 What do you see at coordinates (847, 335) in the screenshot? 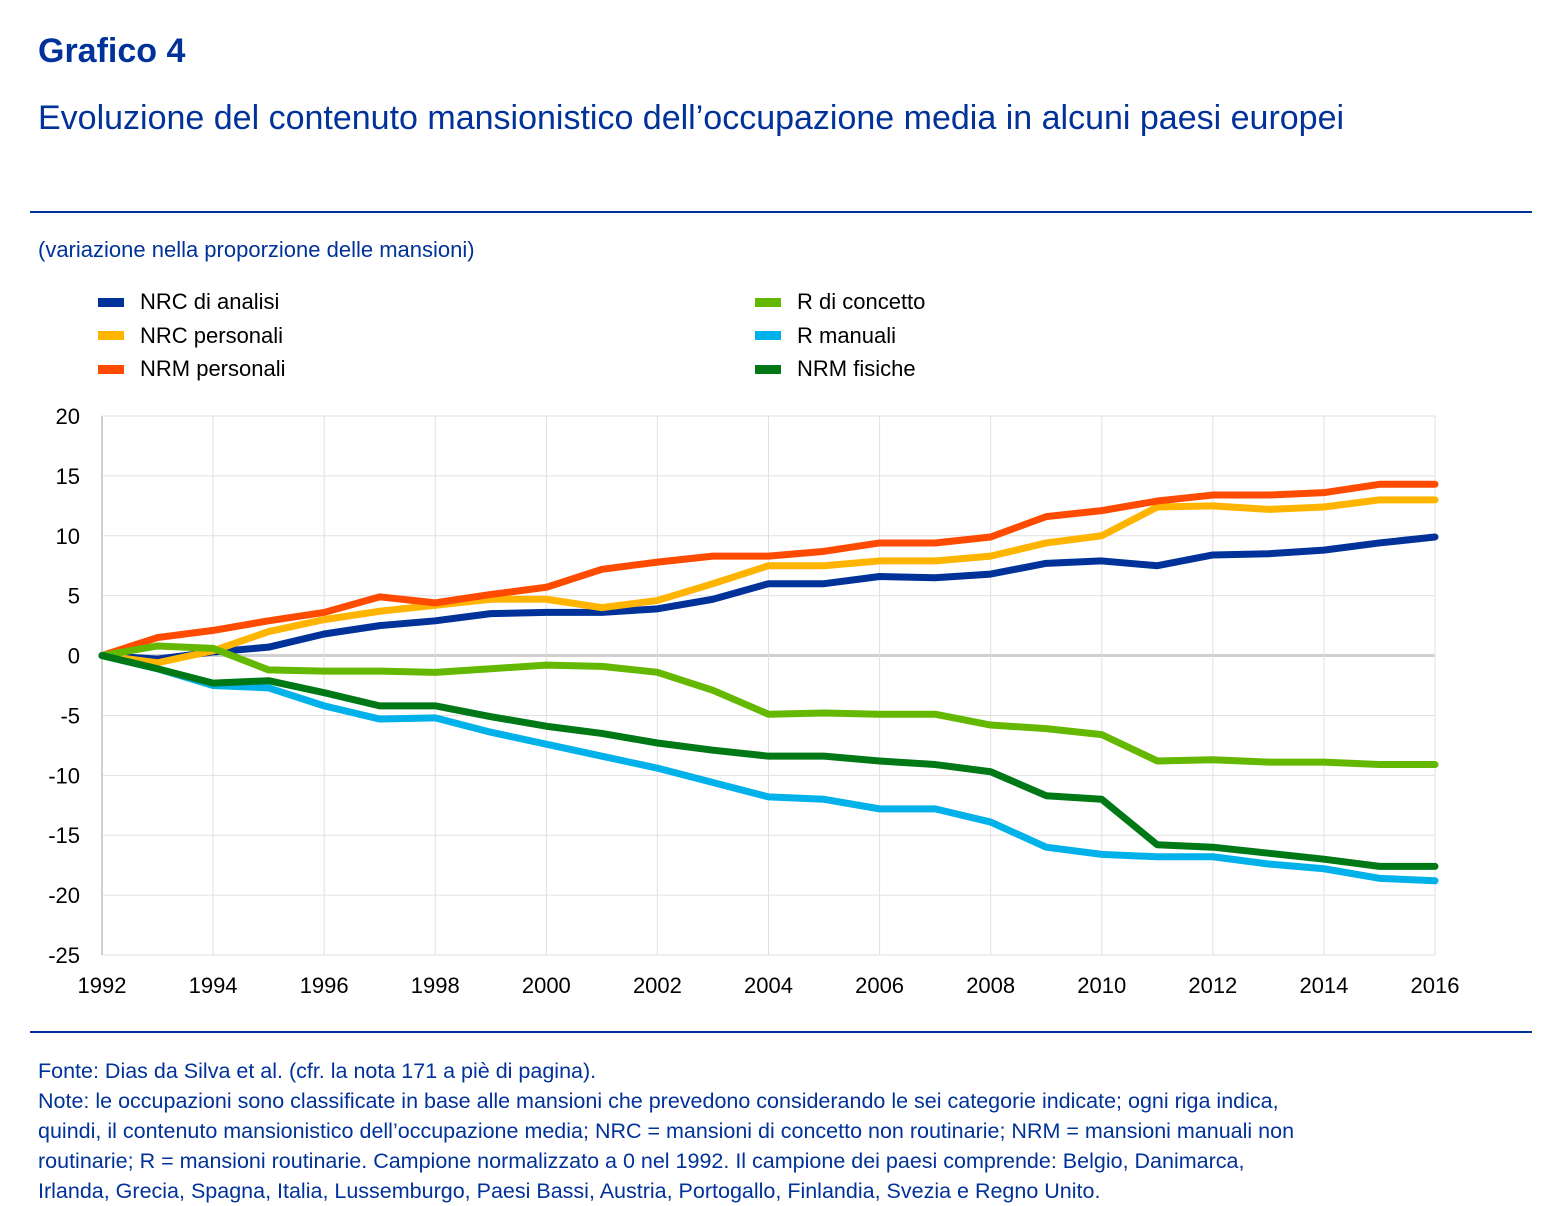
I see `legend-label: R manuali` at bounding box center [847, 335].